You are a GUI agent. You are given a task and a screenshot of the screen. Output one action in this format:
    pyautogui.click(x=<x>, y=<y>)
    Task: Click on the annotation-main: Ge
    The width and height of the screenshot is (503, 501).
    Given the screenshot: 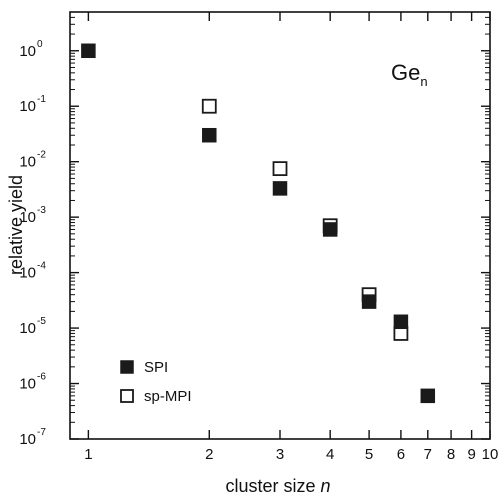 What is the action you would take?
    pyautogui.click(x=405, y=72)
    